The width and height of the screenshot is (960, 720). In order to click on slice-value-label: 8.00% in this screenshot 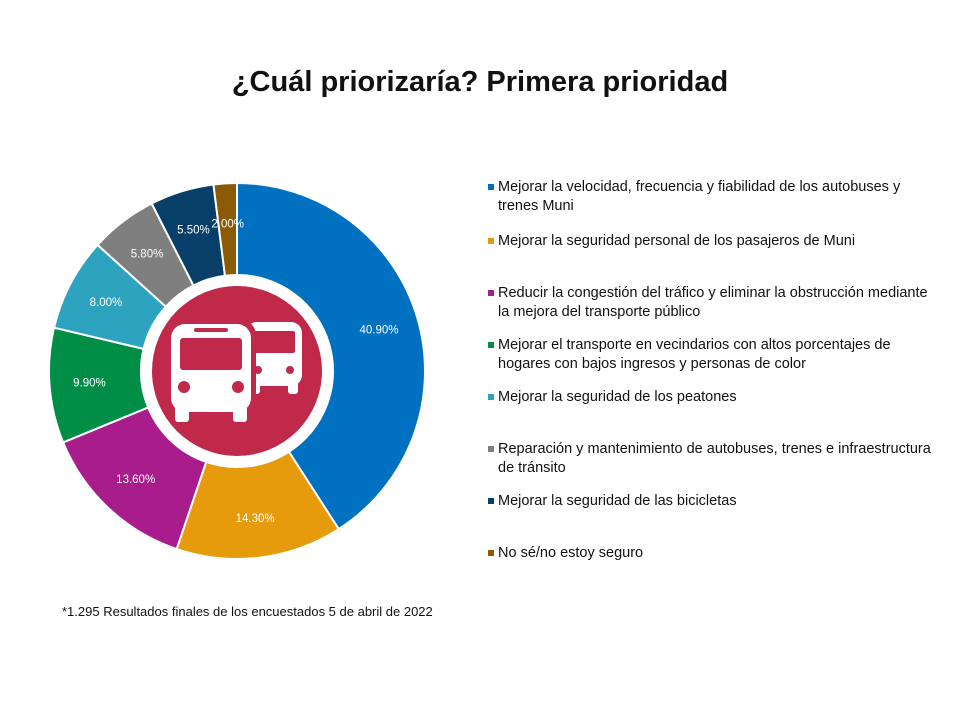, I will do `click(106, 303)`.